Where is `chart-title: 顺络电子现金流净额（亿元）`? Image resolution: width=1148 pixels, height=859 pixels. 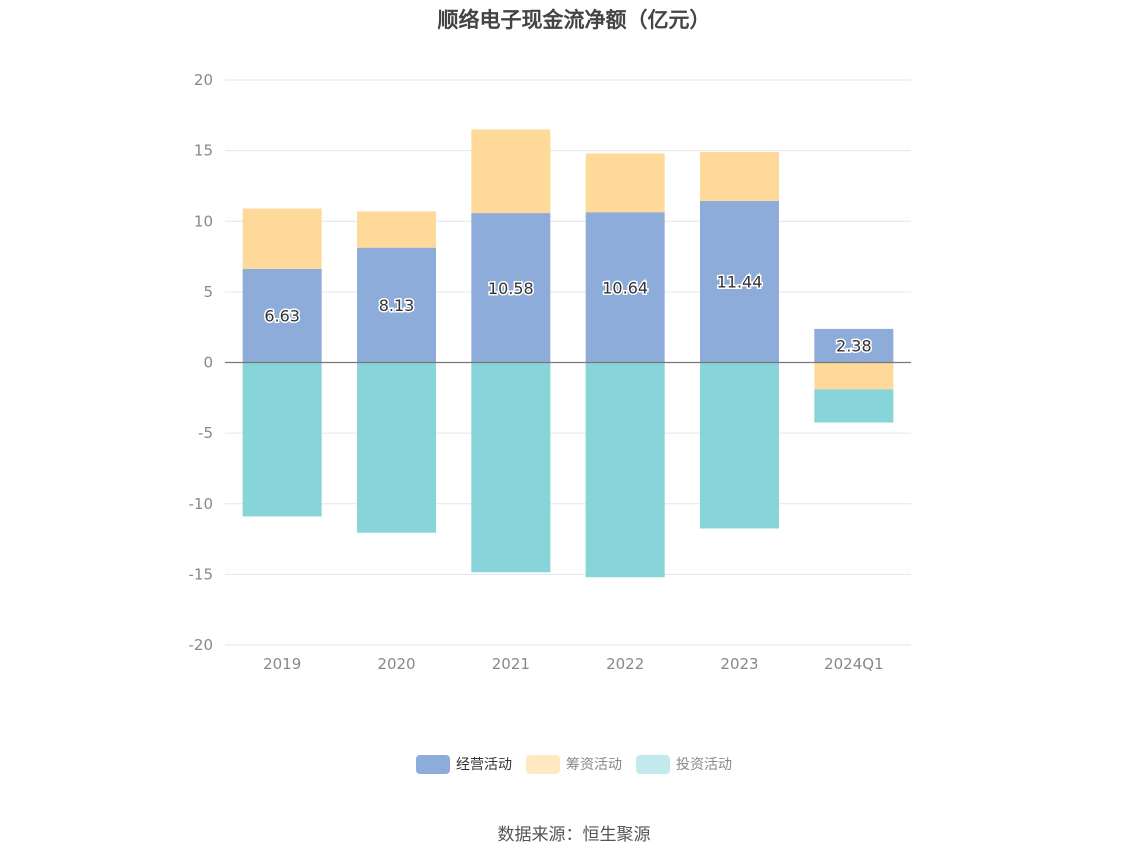 chart-title: 顺络电子现金流净额（亿元） is located at coordinates (574, 20).